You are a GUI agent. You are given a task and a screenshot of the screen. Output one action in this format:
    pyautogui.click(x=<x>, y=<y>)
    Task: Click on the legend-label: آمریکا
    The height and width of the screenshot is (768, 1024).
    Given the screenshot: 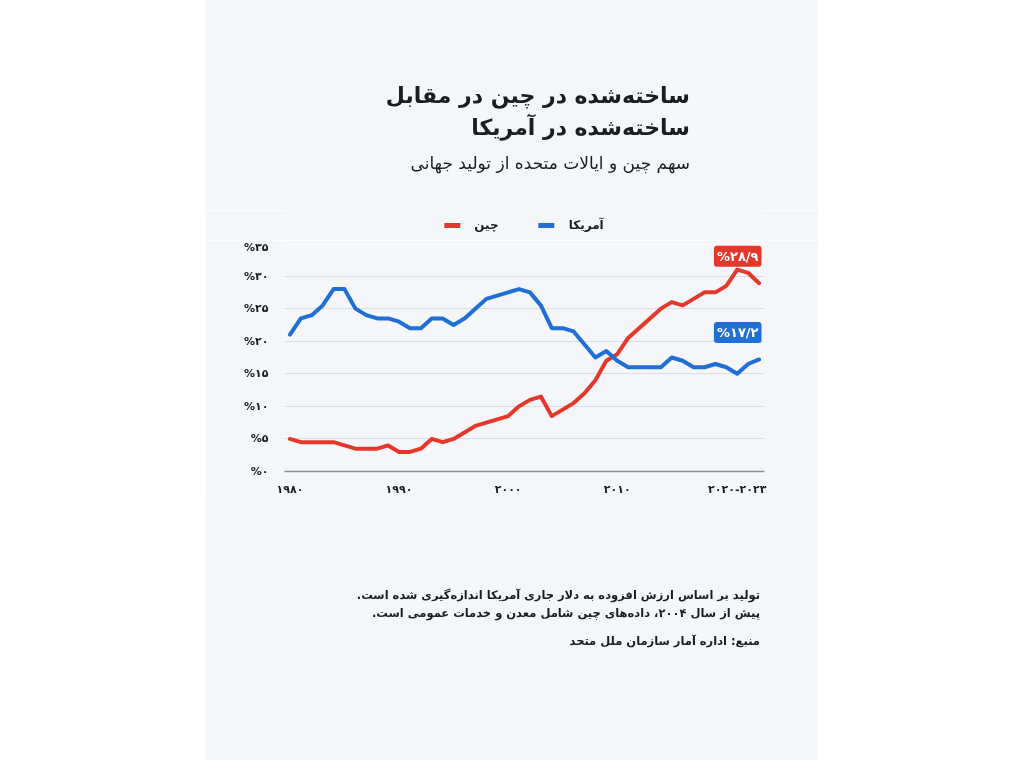 What is the action you would take?
    pyautogui.click(x=586, y=225)
    